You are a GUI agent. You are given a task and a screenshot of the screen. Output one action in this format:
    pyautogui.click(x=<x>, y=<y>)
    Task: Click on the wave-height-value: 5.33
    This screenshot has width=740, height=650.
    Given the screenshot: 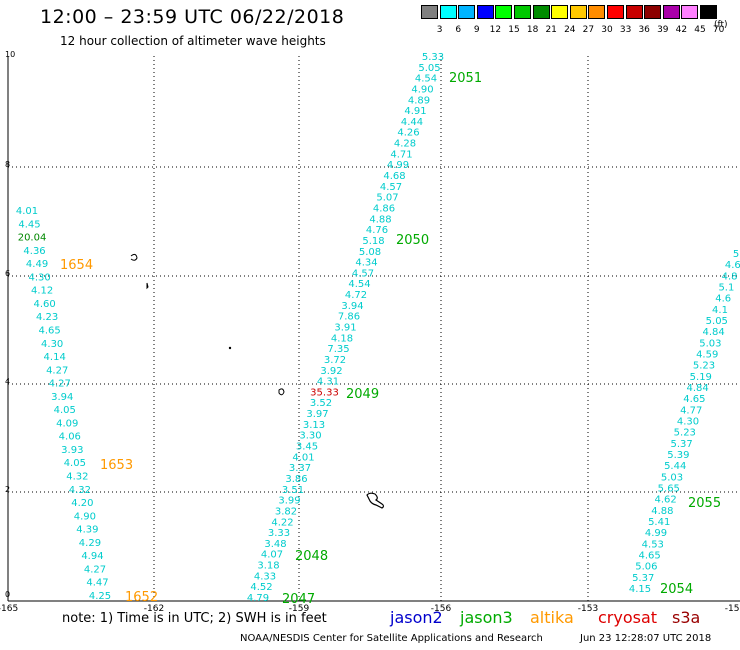 What is the action you would take?
    pyautogui.click(x=433, y=57)
    